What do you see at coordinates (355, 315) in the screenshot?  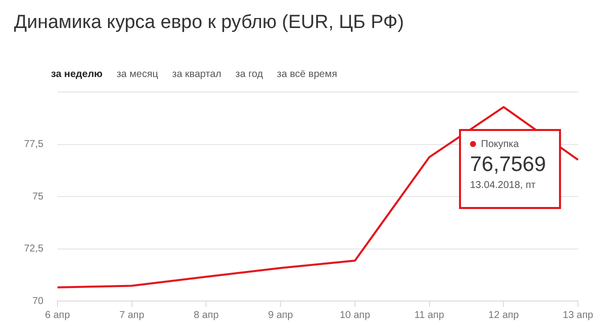 I see `x-tick-label: 10 апр` at bounding box center [355, 315].